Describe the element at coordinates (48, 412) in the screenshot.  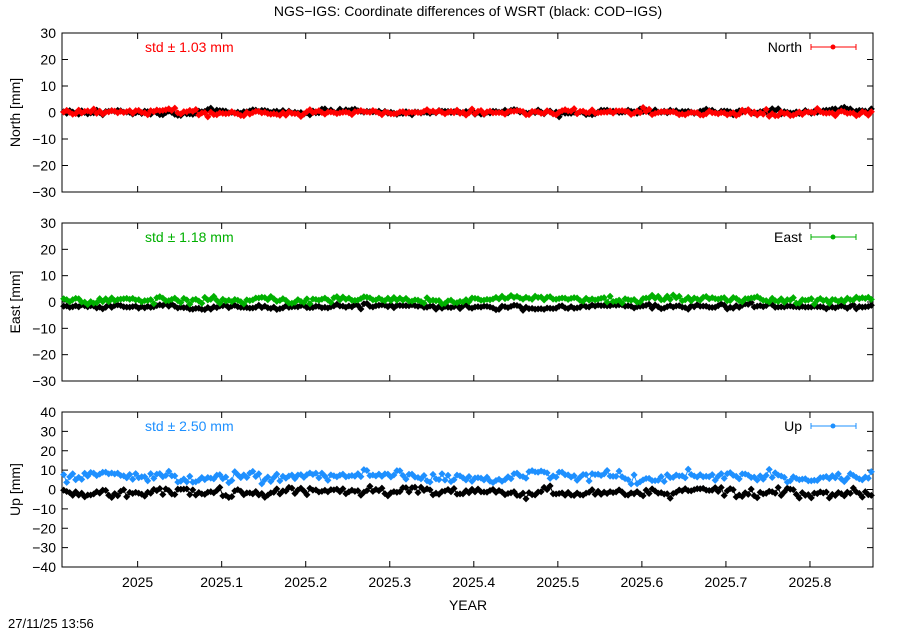
I see `y-tick-label: 40` at that location.